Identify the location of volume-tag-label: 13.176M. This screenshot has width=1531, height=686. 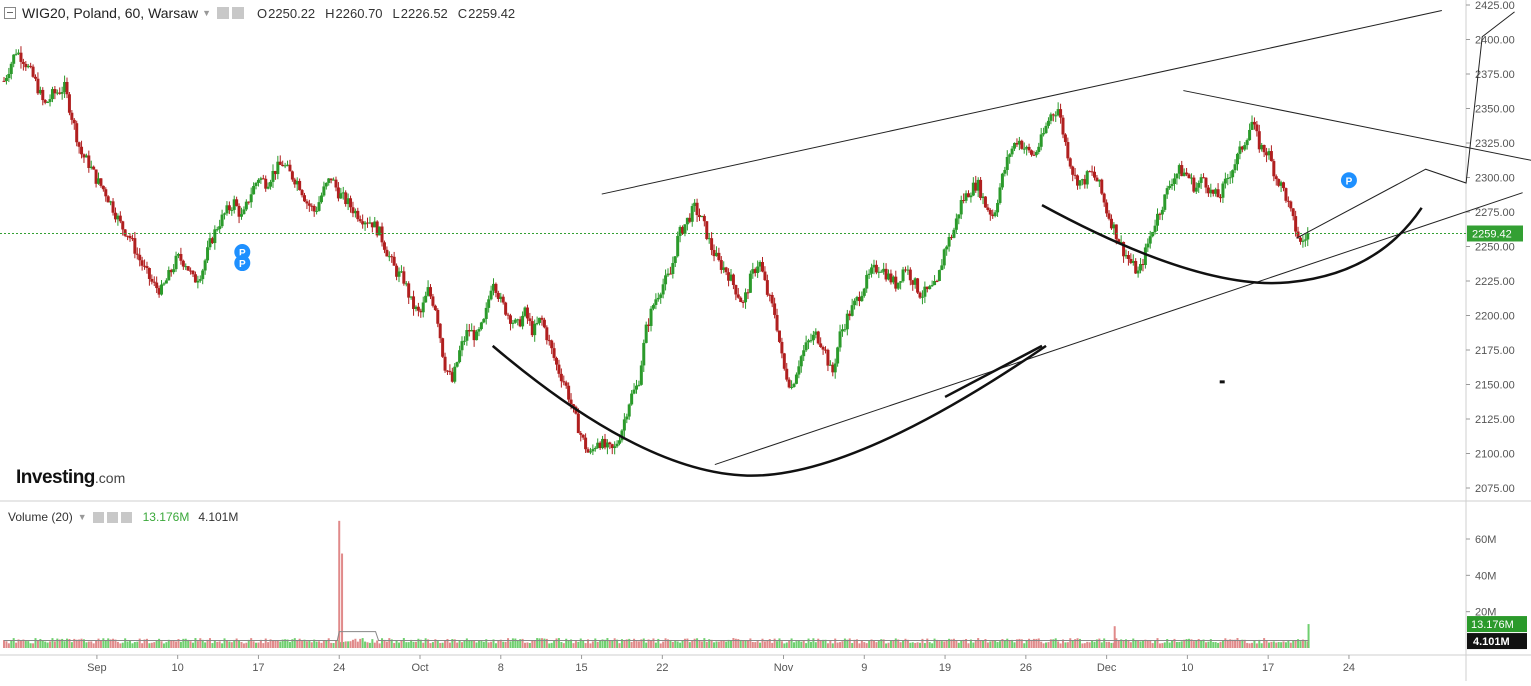
(1492, 625).